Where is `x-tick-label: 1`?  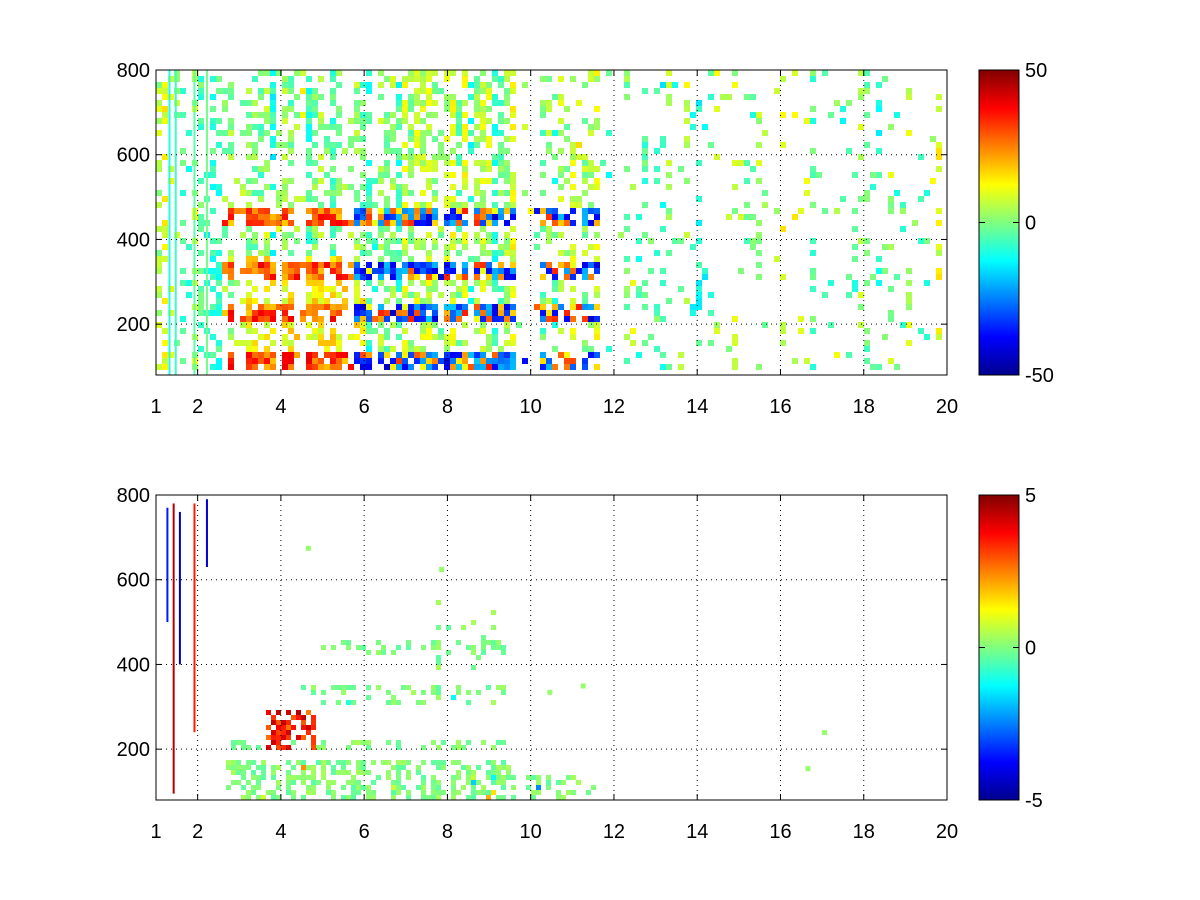
x-tick-label: 1 is located at coordinates (155, 407).